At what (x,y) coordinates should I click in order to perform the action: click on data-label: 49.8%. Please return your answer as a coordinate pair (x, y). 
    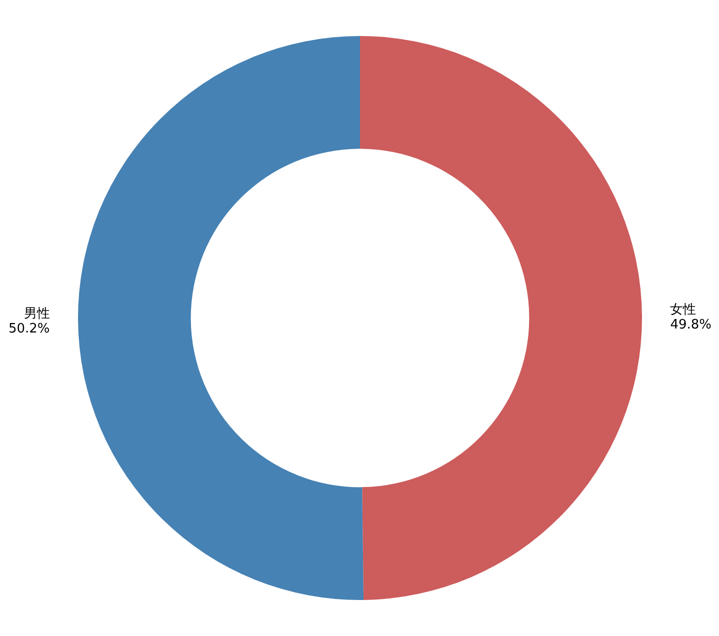
    Looking at the image, I should click on (691, 325).